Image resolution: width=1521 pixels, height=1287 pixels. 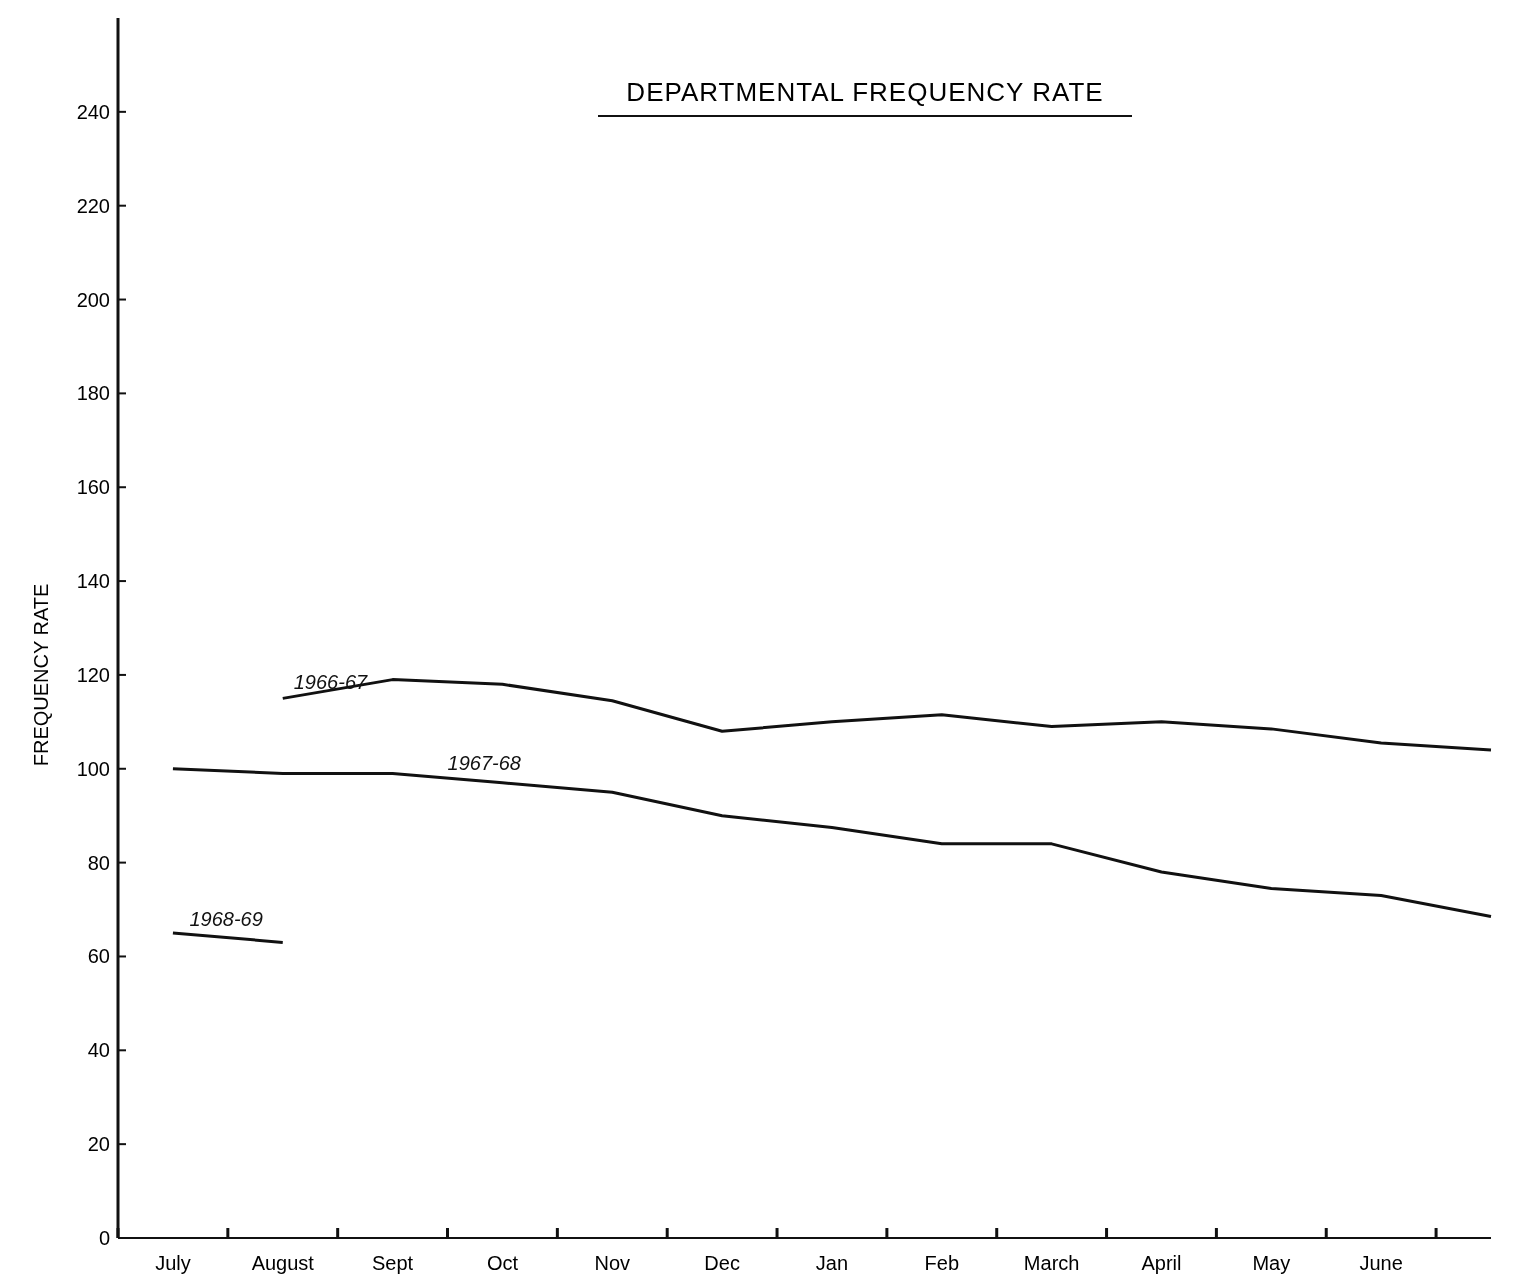 What do you see at coordinates (98, 1050) in the screenshot?
I see `y-tick-label: 40` at bounding box center [98, 1050].